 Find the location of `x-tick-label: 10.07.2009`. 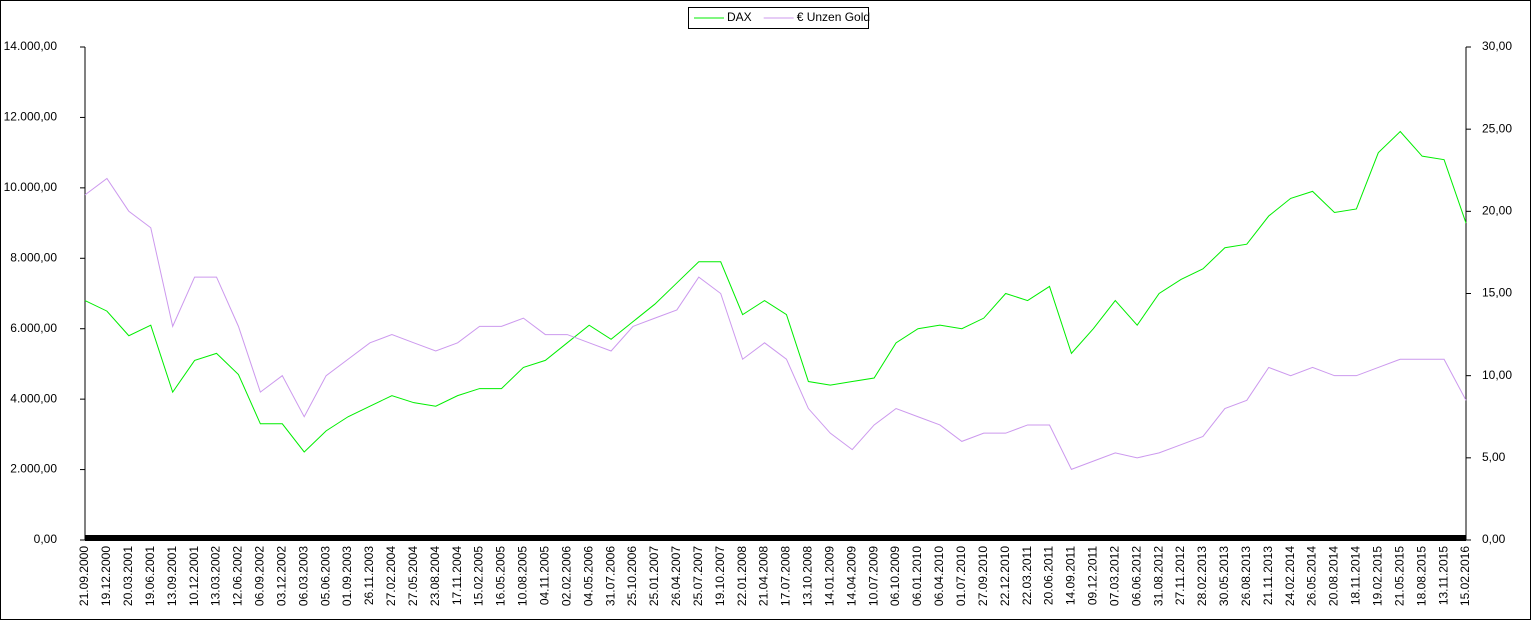

x-tick-label: 10.07.2009 is located at coordinates (873, 576).